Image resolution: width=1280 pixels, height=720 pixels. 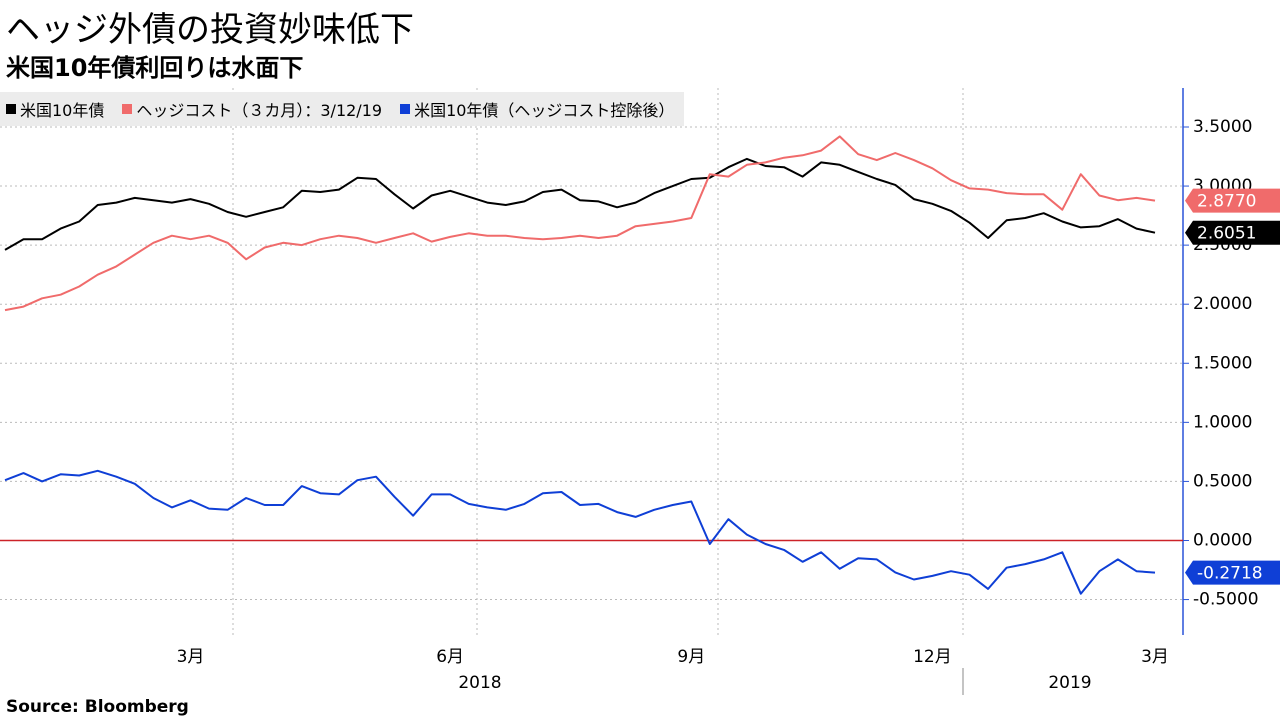 What do you see at coordinates (259, 110) in the screenshot?
I see `legend-label: ヘッジコスト（３カ月）：3/12/19` at bounding box center [259, 110].